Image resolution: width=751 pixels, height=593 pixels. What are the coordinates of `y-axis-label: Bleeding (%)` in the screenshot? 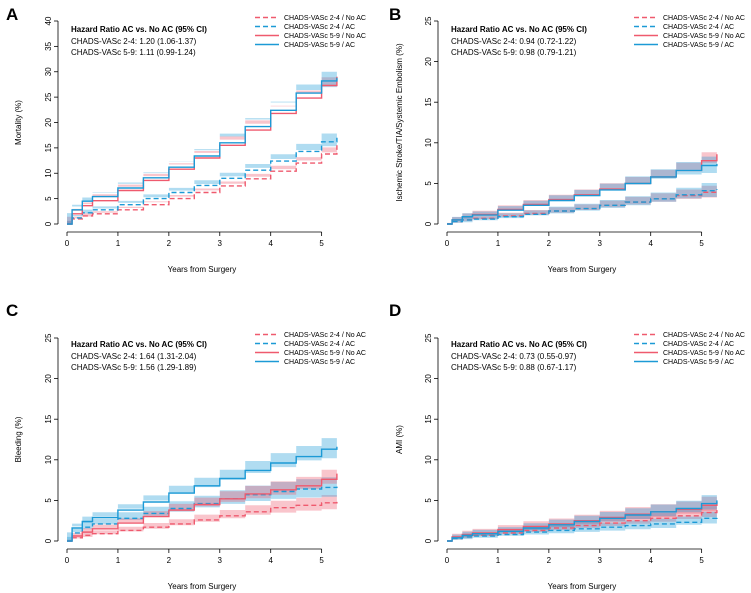 It's located at (18, 439).